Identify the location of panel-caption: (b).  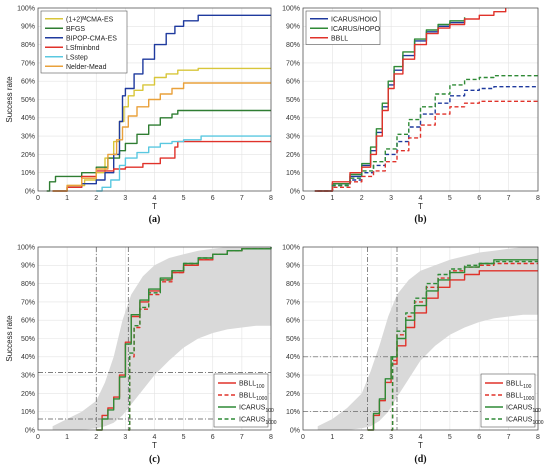
(420, 219).